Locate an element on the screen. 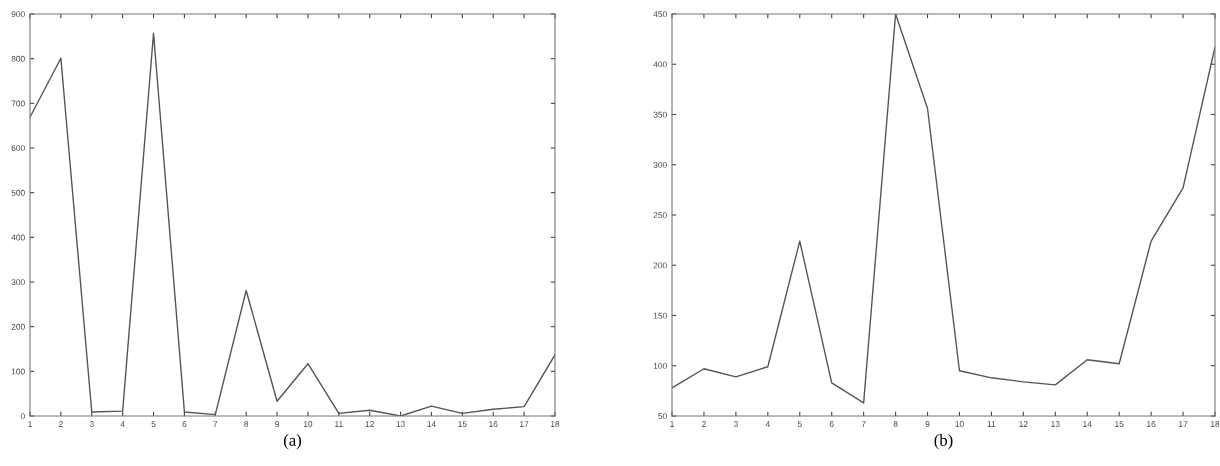 The height and width of the screenshot is (466, 1220). y-tick-label: 150 is located at coordinates (660, 315).